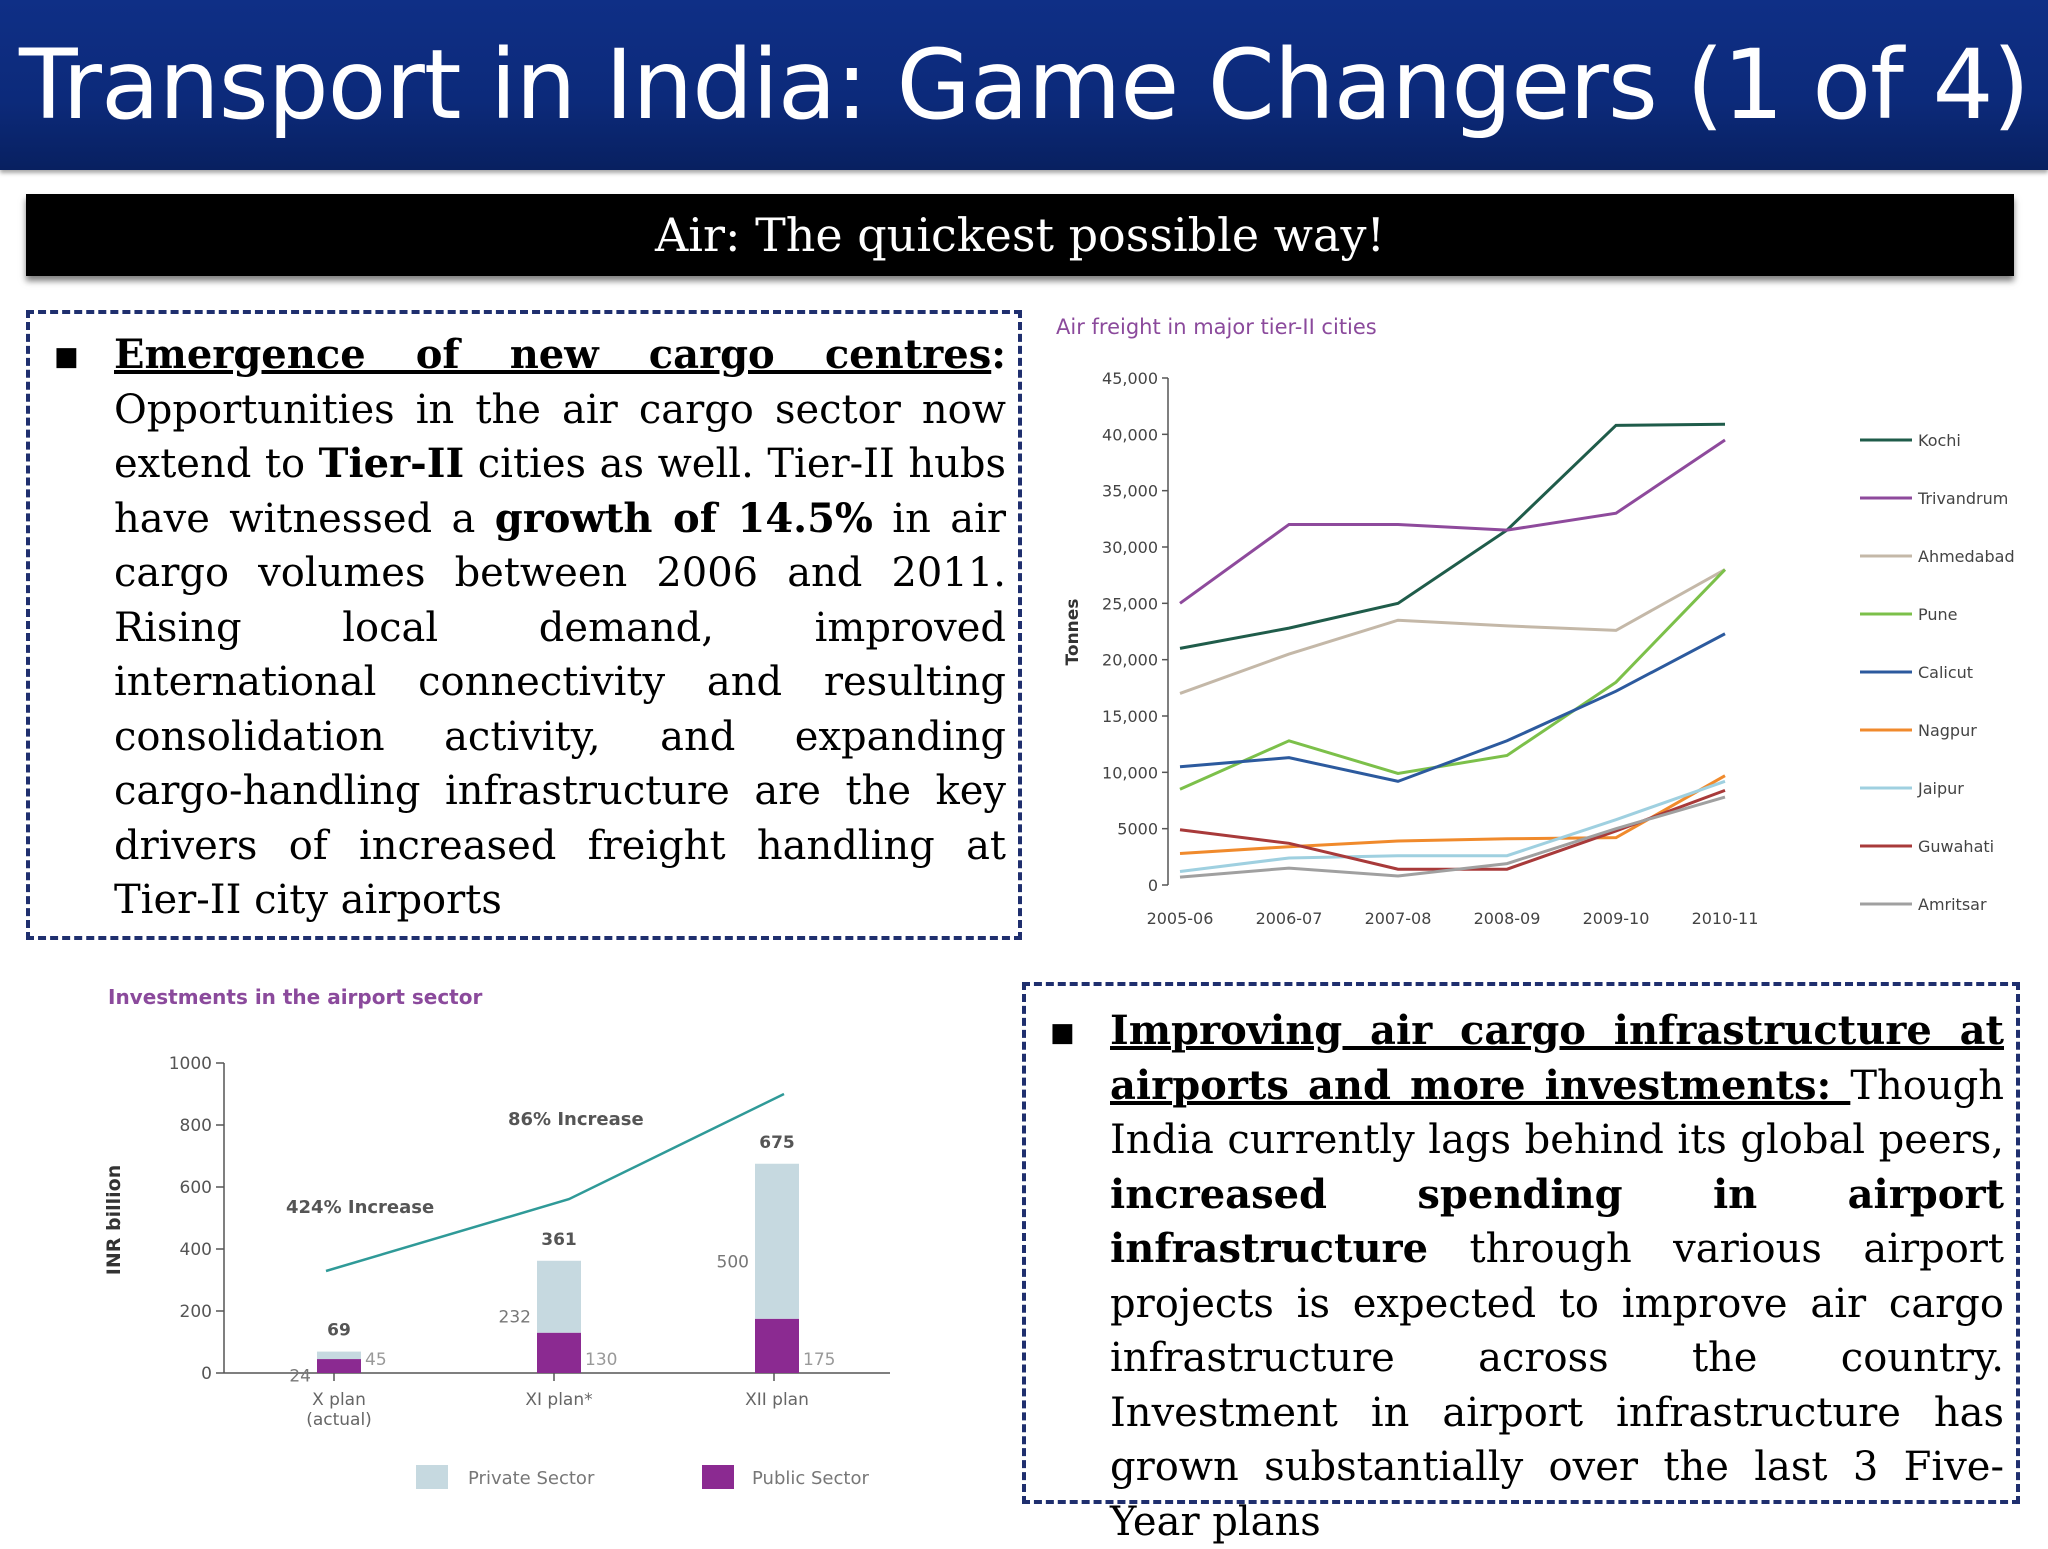 Image resolution: width=2048 pixels, height=1549 pixels. What do you see at coordinates (1130, 716) in the screenshot?
I see `y-tick-label: 15,000` at bounding box center [1130, 716].